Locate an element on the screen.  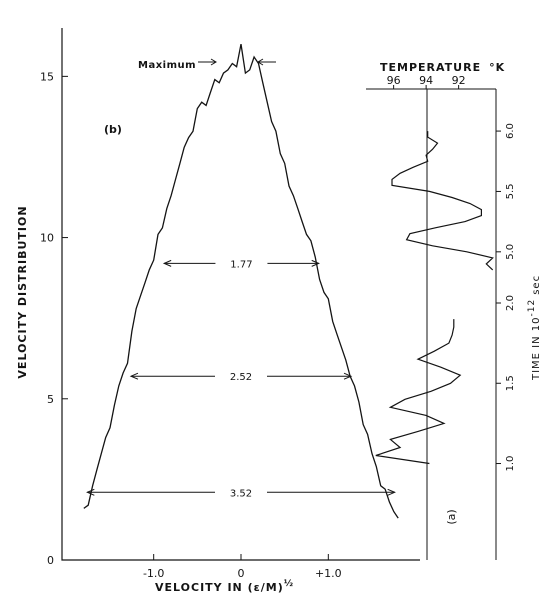
temperature-trace-lower is located at coordinates (418, 392).